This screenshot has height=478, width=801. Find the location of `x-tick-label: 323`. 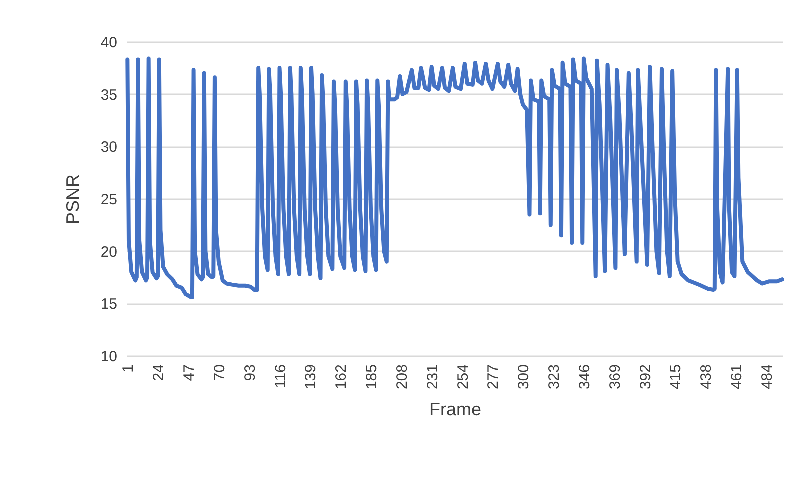

x-tick-label: 323 is located at coordinates (555, 377).